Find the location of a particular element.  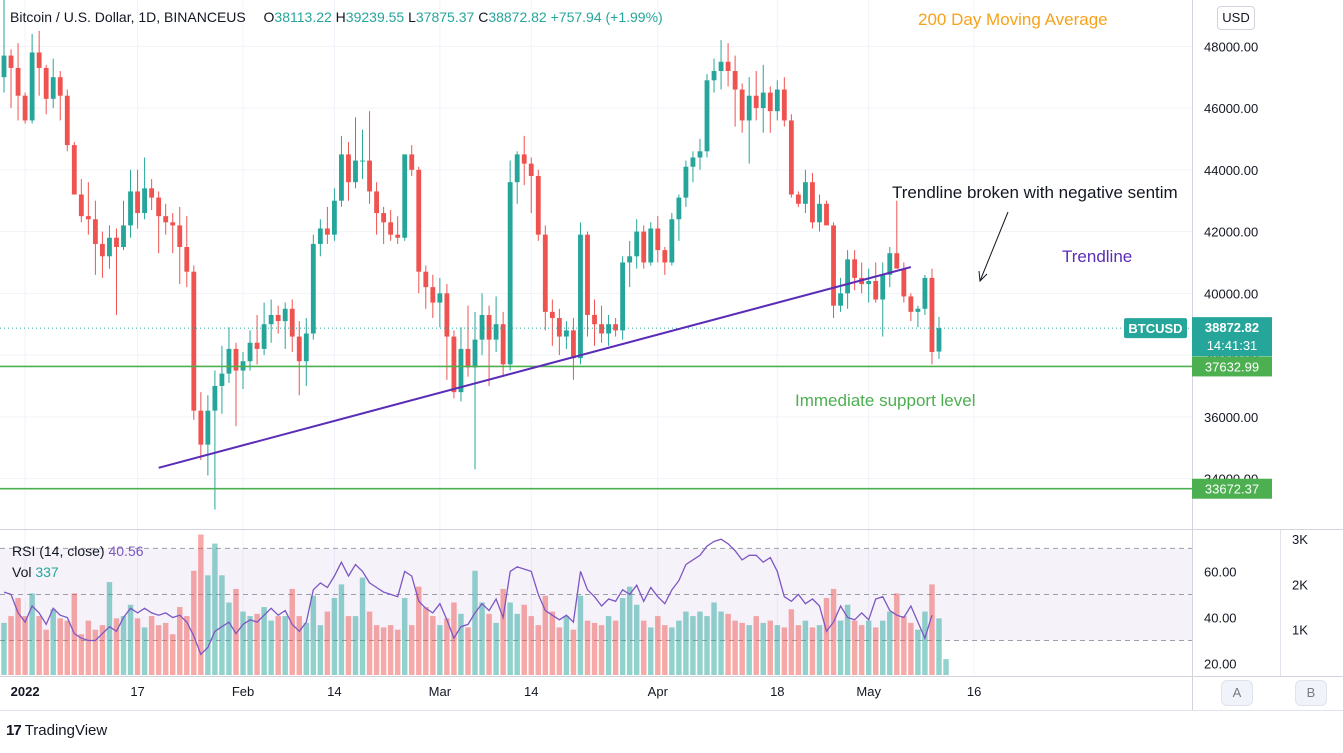

time-tick-label: 2022 is located at coordinates (25, 691).